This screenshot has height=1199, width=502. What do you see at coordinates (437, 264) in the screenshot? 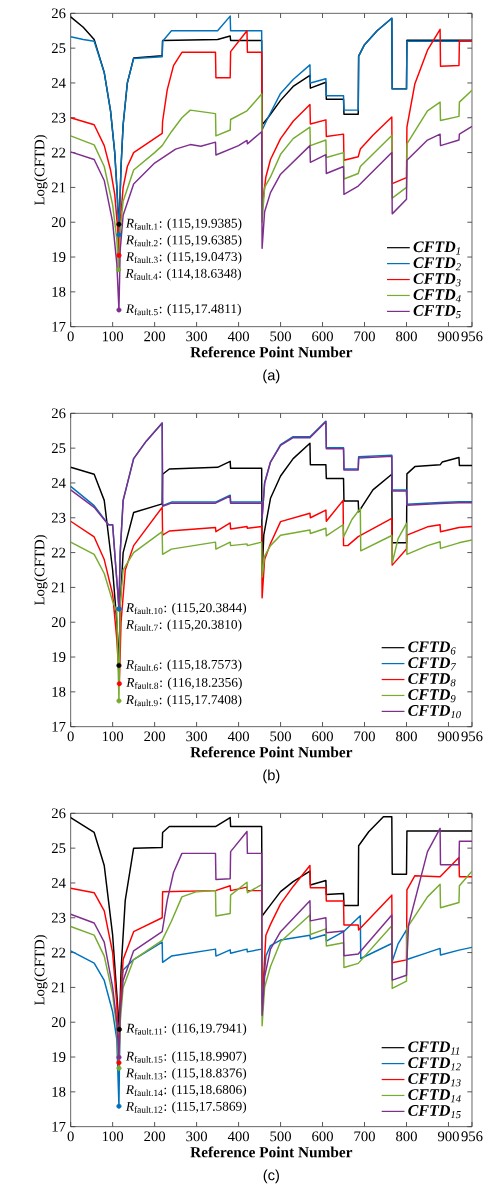
I see `legend-label: CFTD$_{2}$` at bounding box center [437, 264].